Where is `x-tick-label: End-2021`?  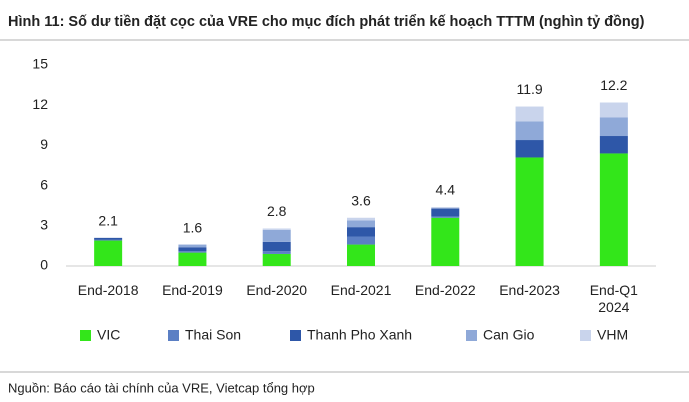
x-tick-label: End-2021 is located at coordinates (361, 290).